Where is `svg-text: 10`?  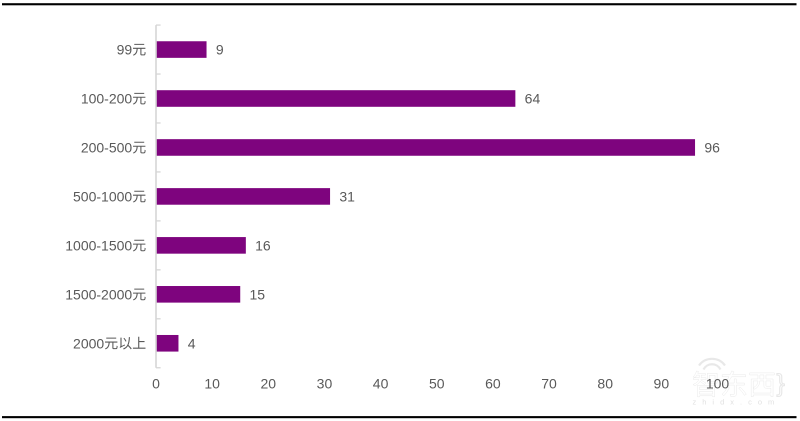
svg-text: 10 is located at coordinates (212, 383).